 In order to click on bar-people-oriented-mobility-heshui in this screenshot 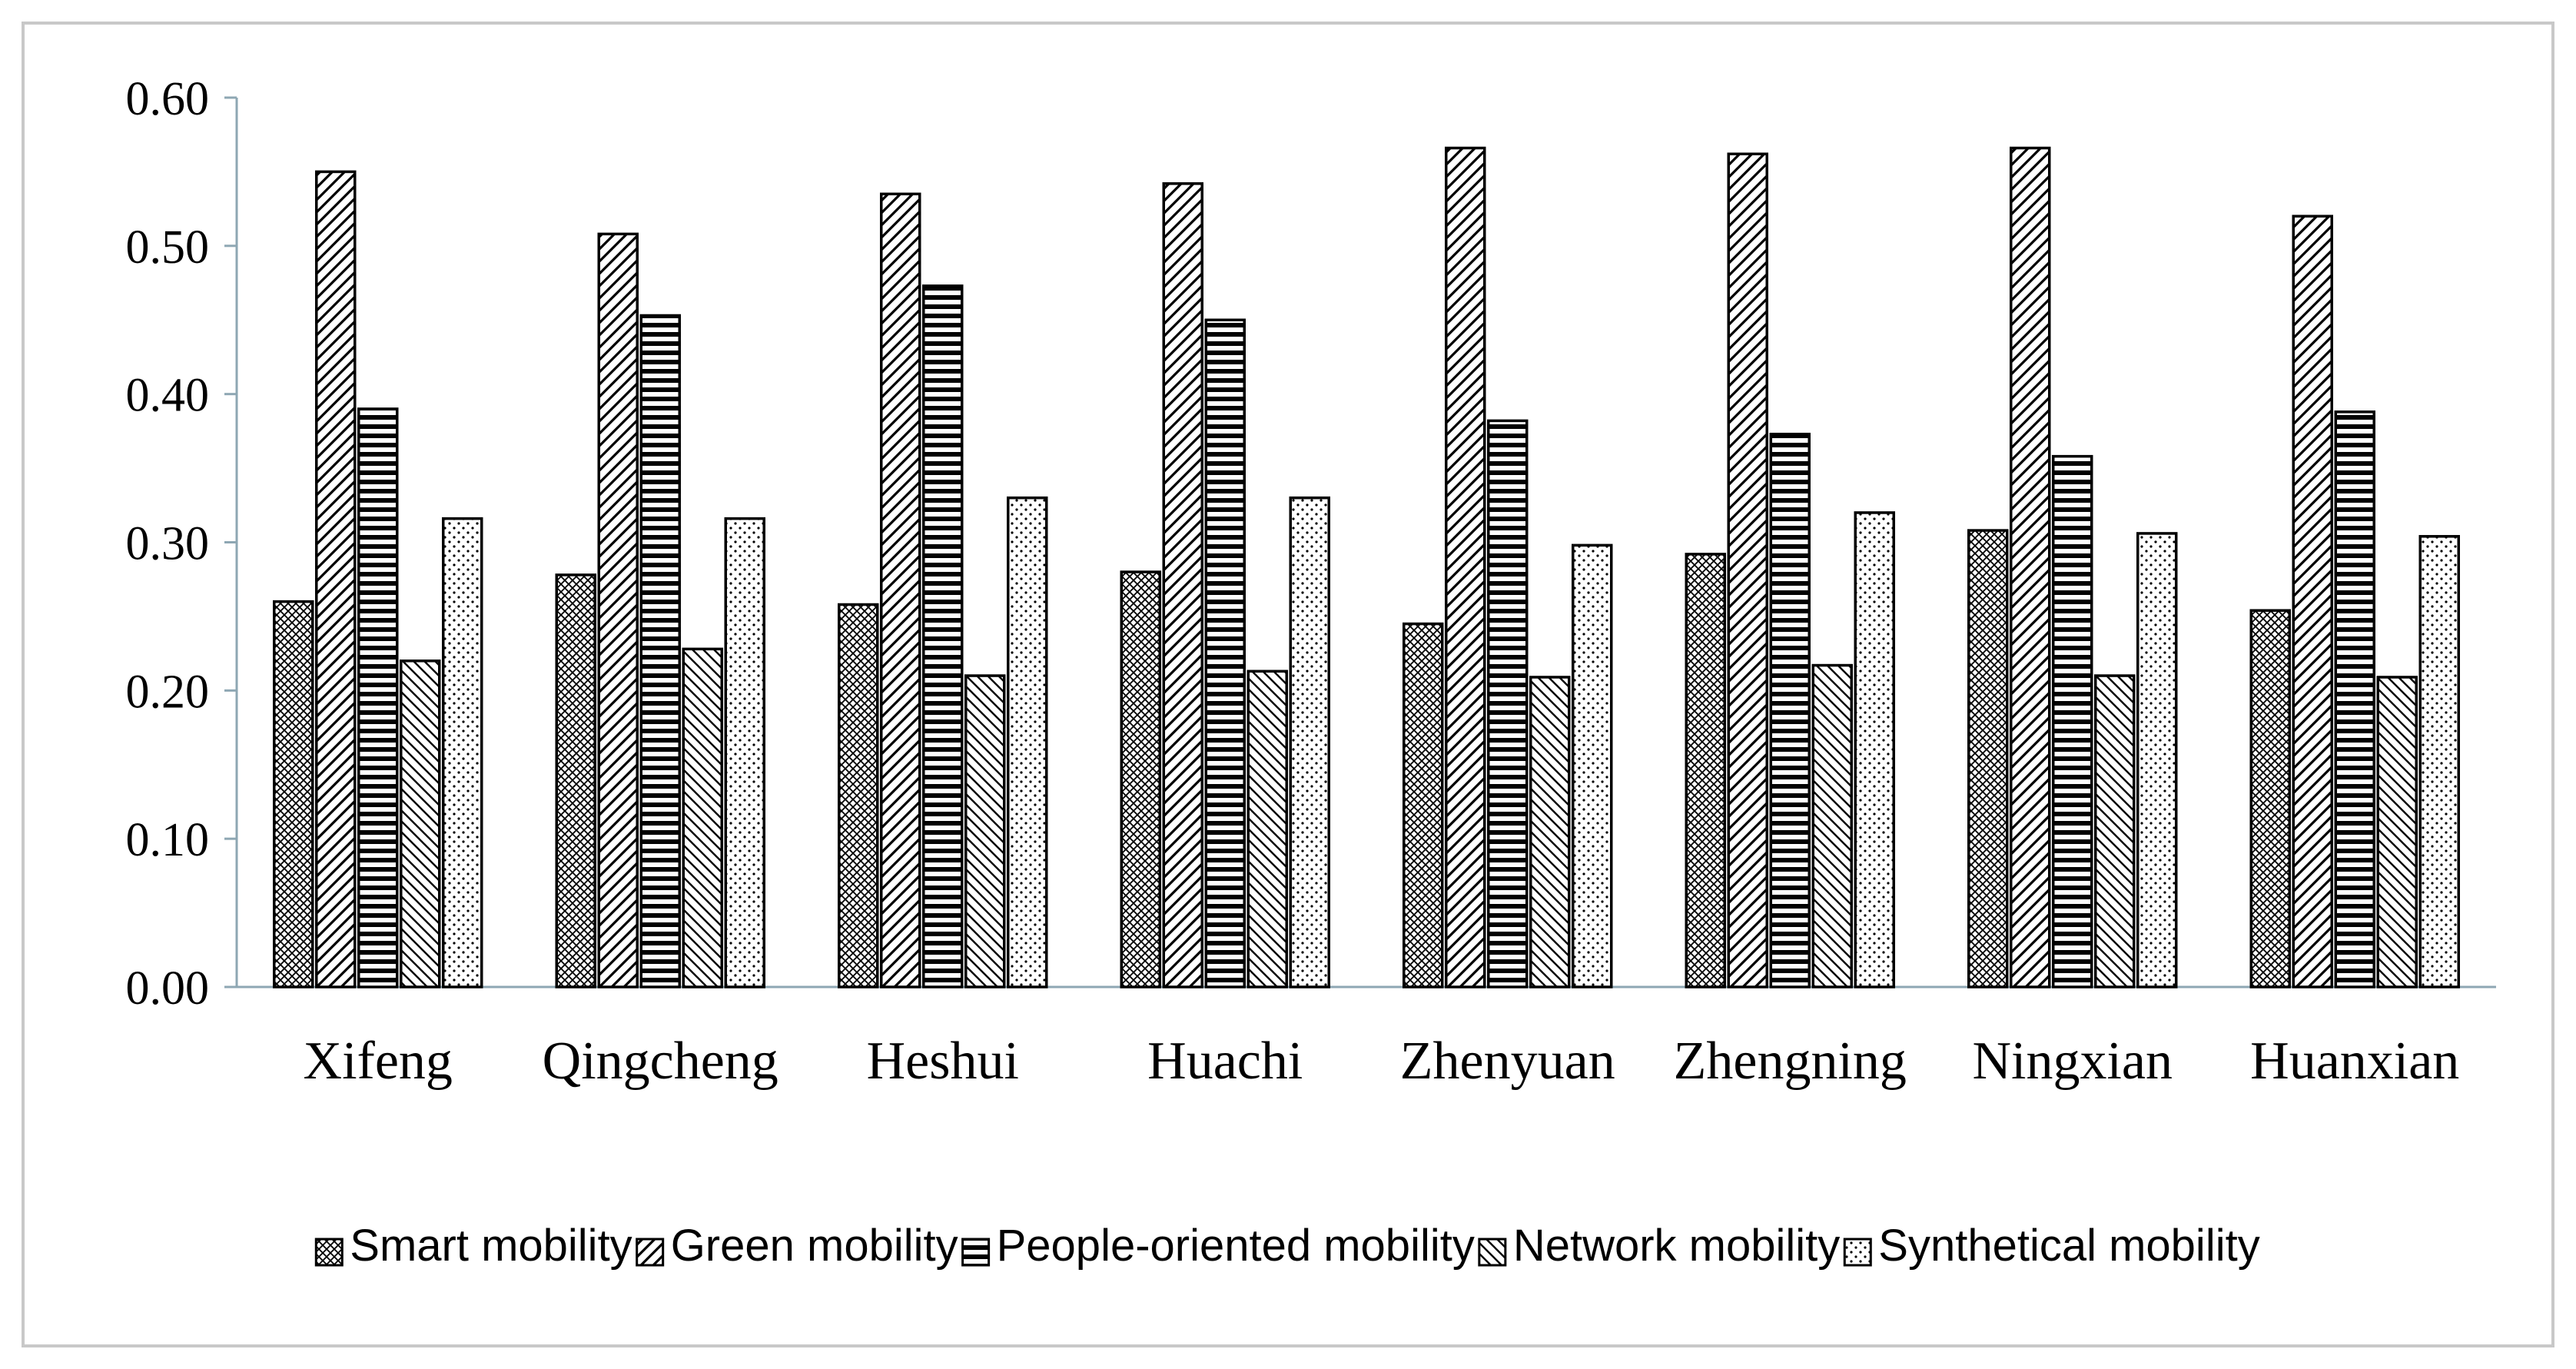, I will do `click(943, 636)`.